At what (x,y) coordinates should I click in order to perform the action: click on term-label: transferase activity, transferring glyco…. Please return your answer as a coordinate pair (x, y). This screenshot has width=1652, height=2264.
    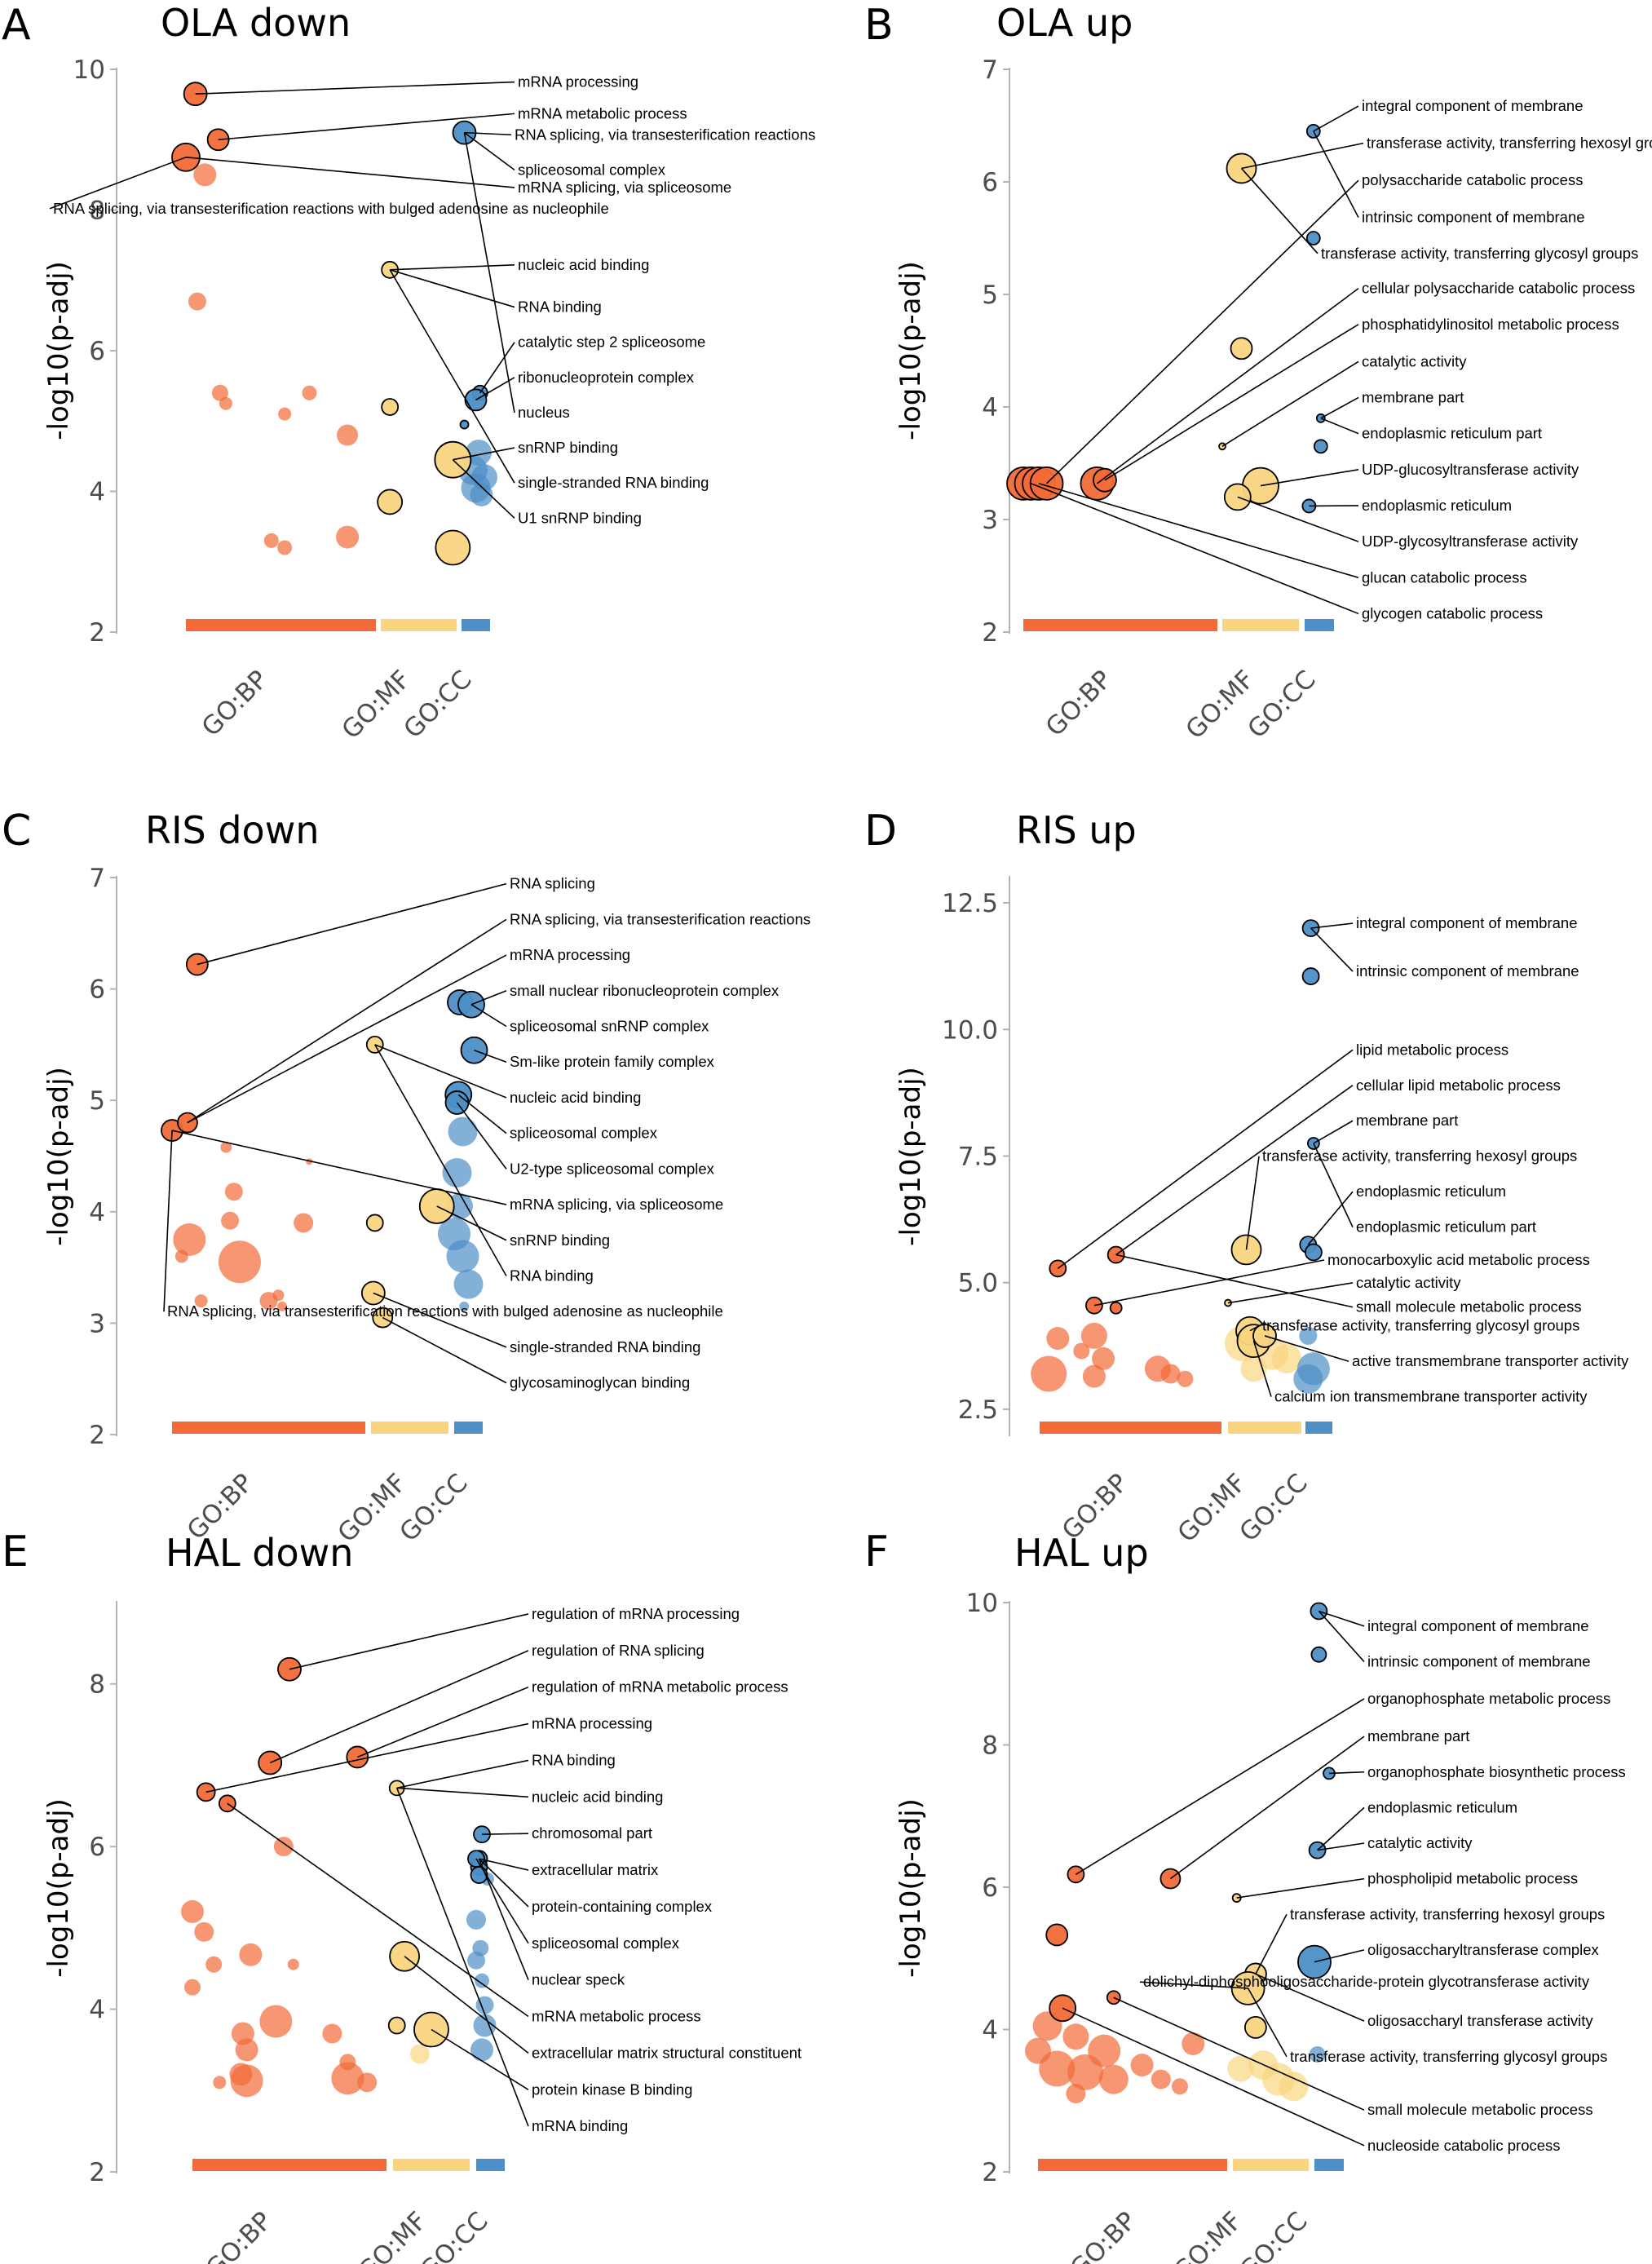
    Looking at the image, I should click on (1449, 2056).